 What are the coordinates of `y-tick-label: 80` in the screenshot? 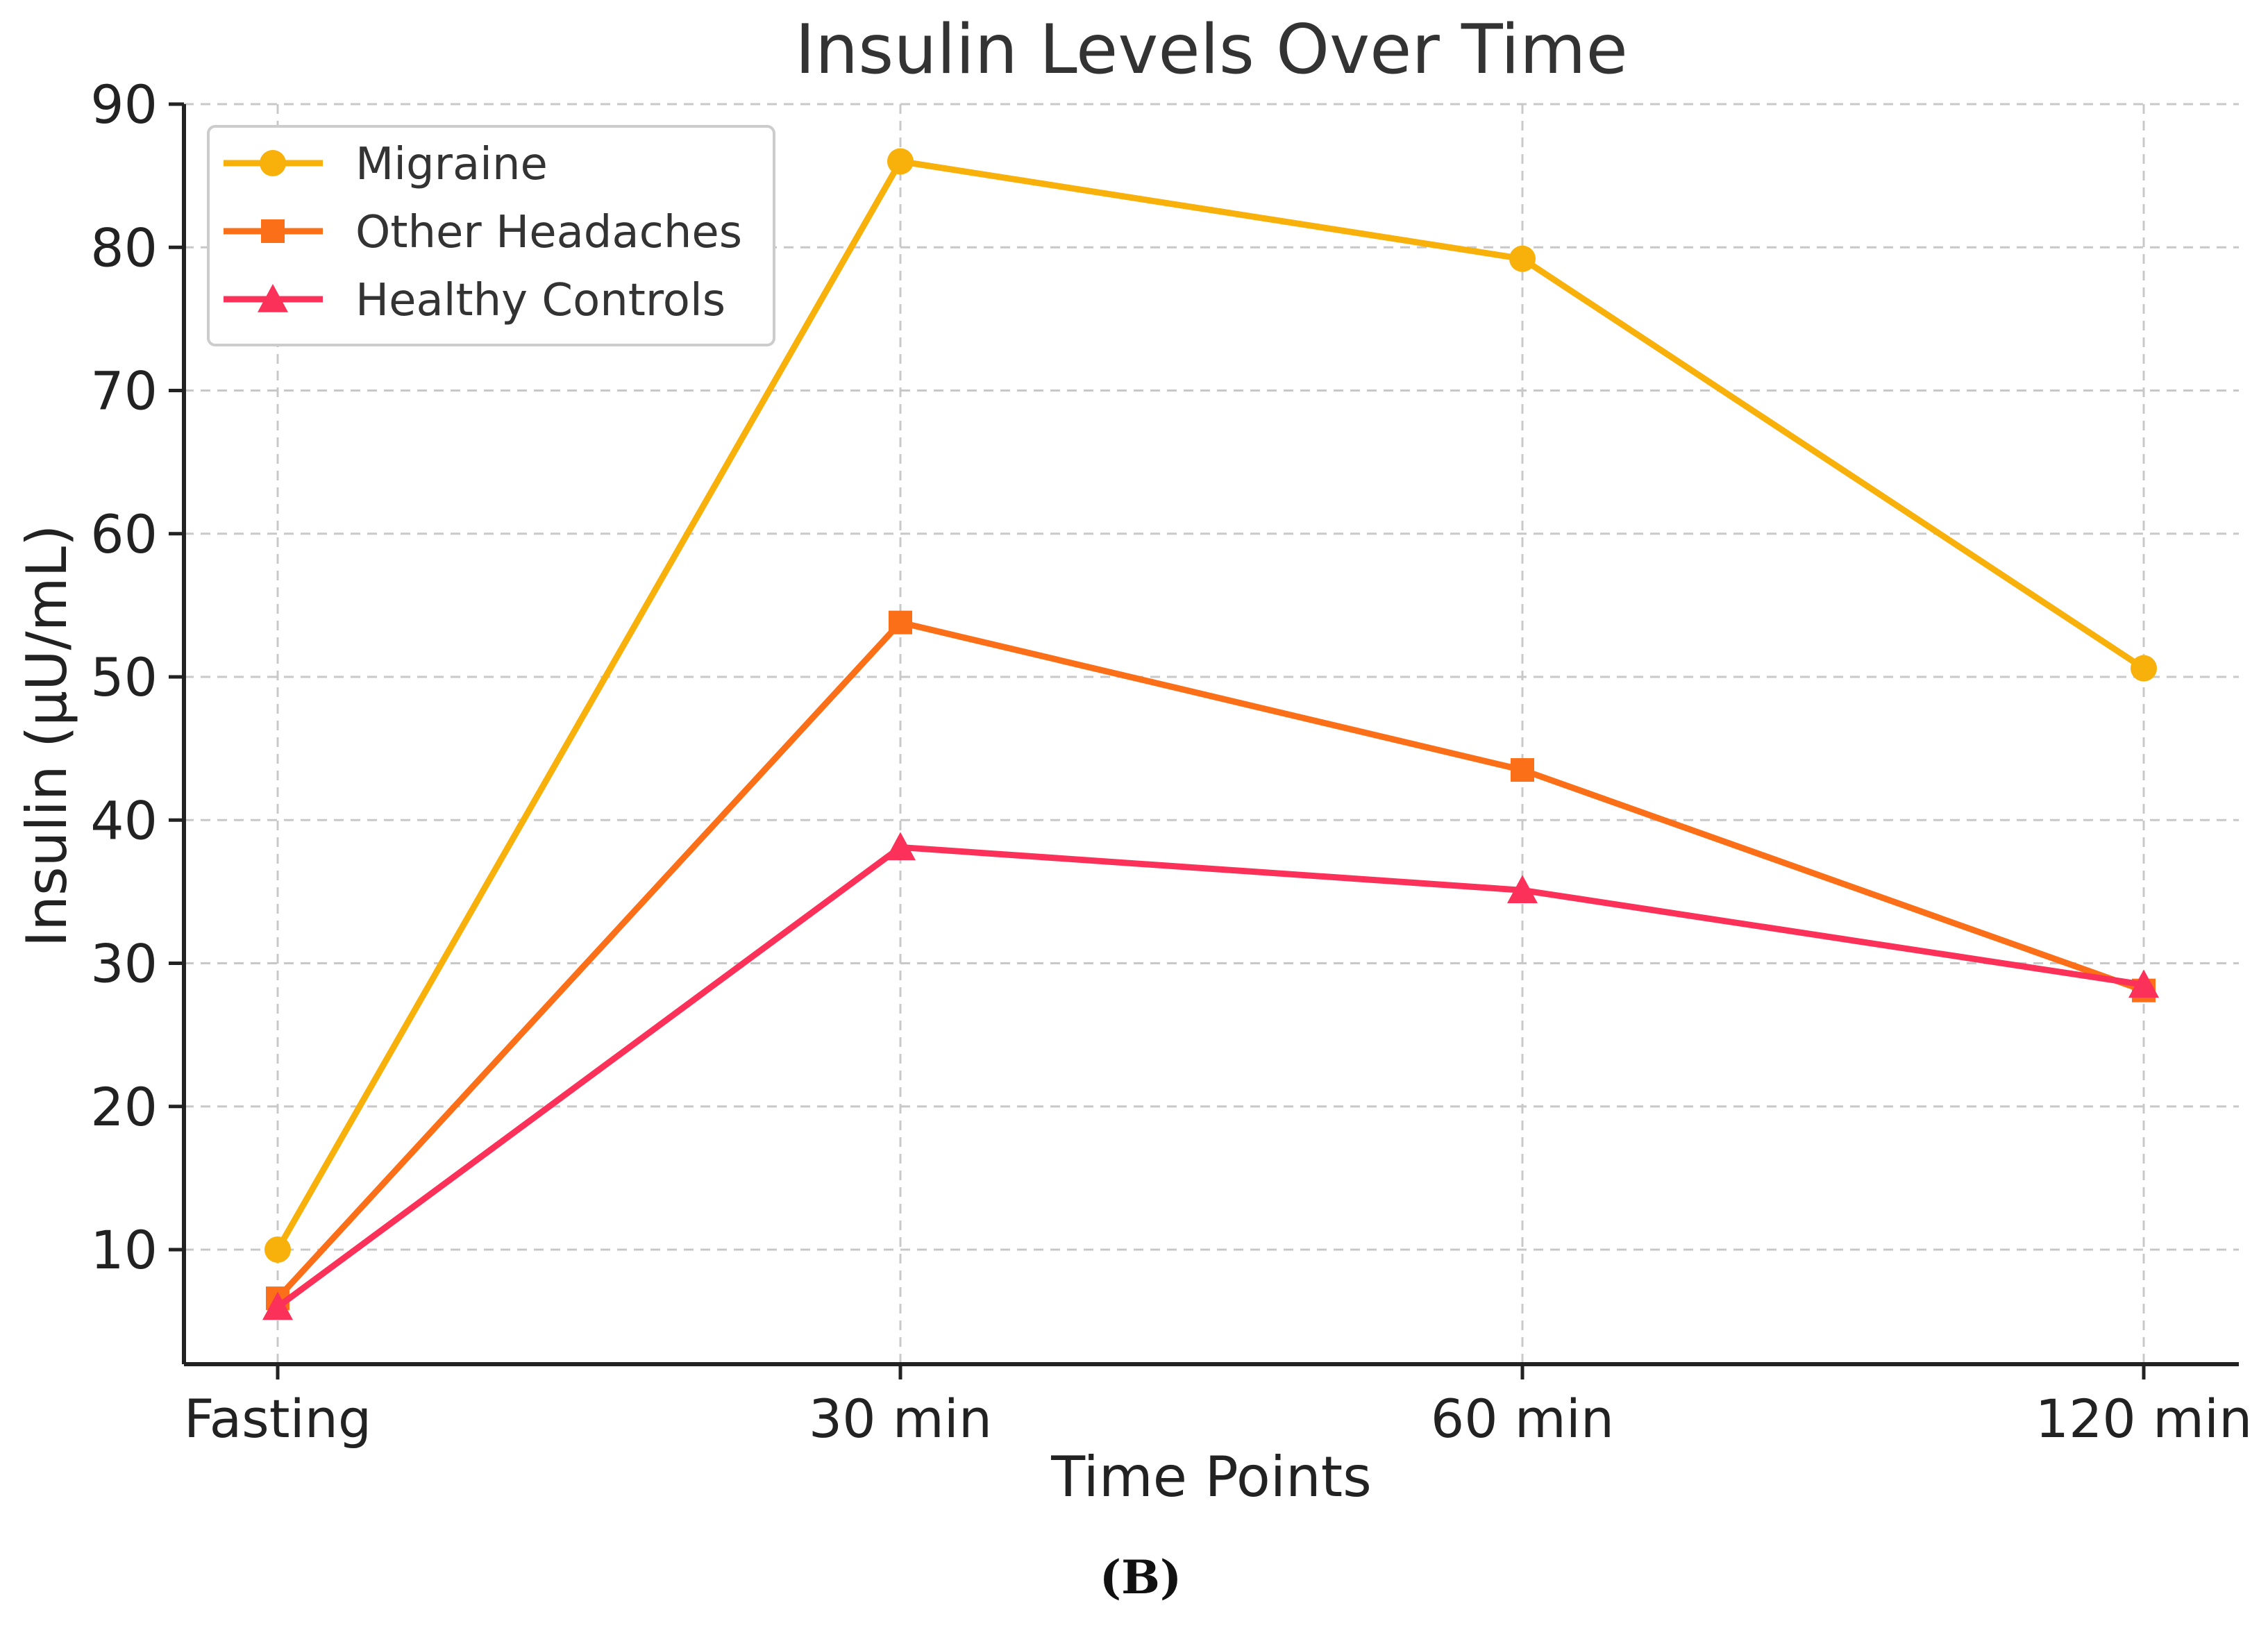 It's located at (124, 247).